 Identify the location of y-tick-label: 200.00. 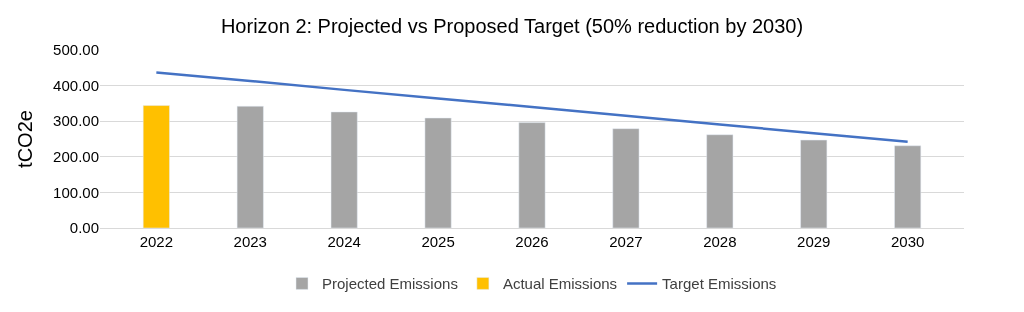
(76, 157).